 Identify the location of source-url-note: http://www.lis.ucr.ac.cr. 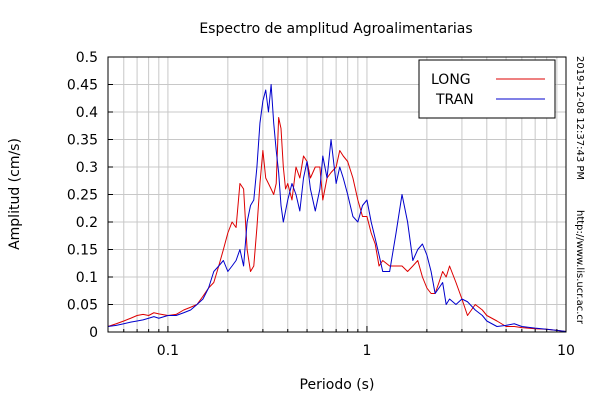
(579, 267).